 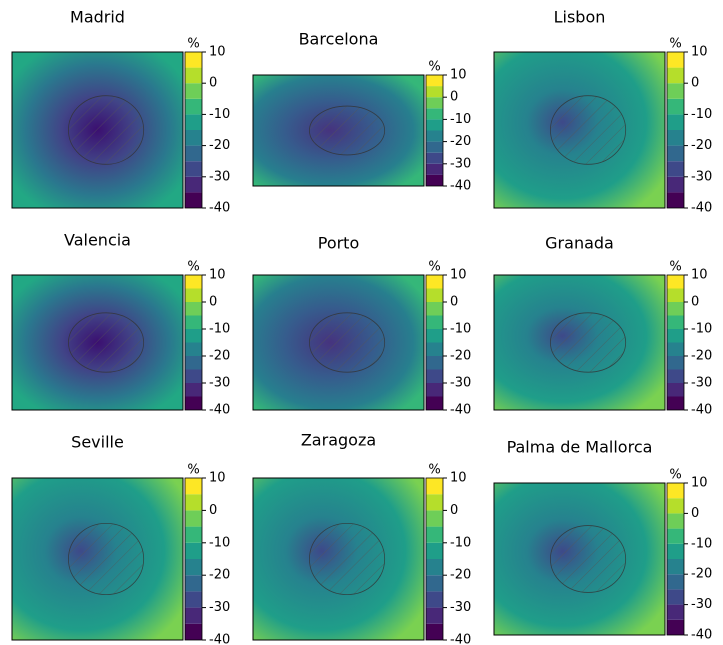 I want to click on panel: Barcelona% 10 0 -10 -20 -30 -40, so click(x=361, y=112).